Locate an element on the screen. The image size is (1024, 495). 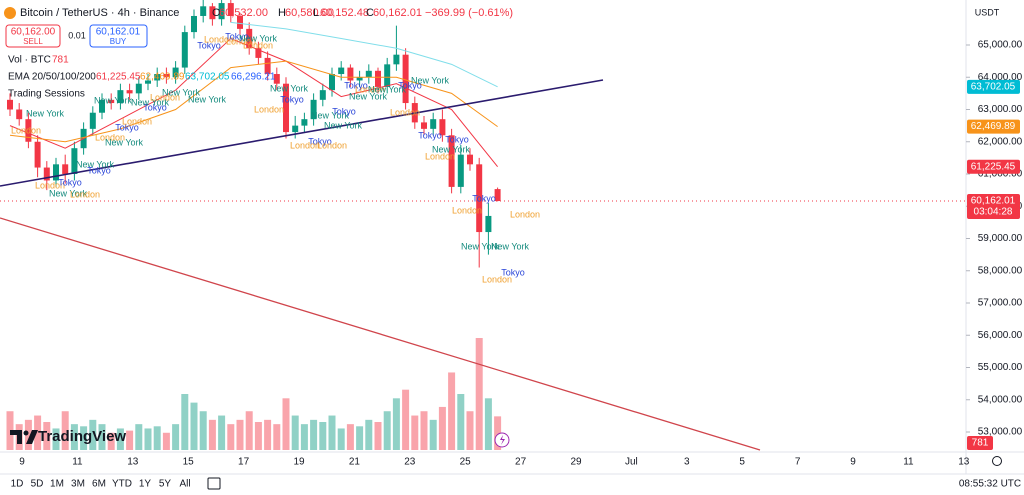
alert-bolt is located at coordinates (502, 440).